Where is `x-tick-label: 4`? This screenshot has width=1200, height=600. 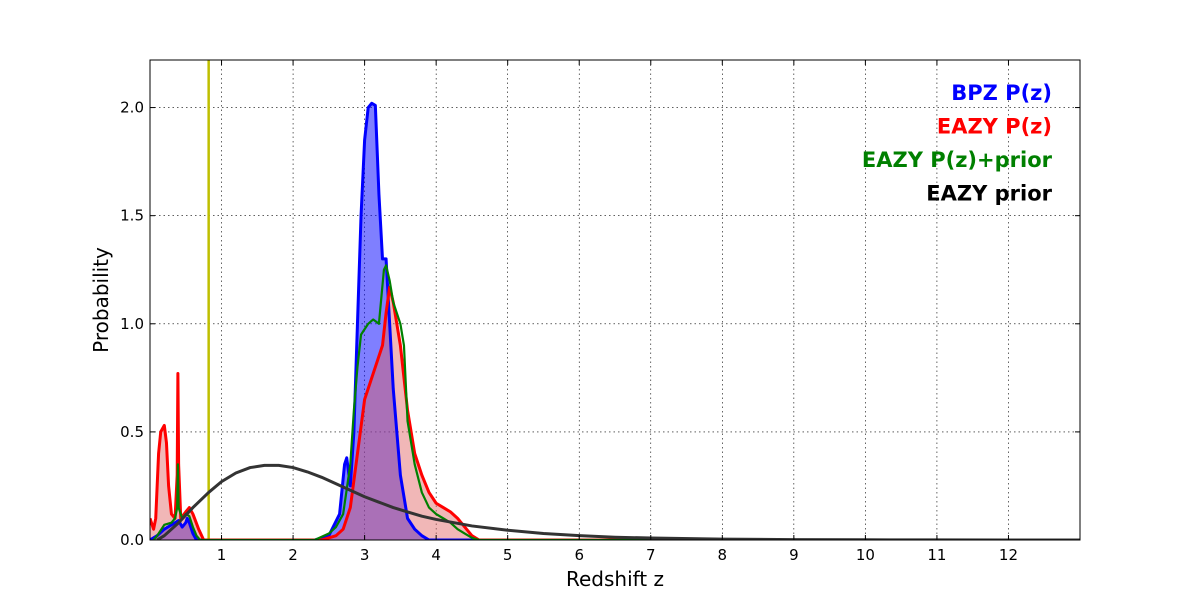 x-tick-label: 4 is located at coordinates (436, 555).